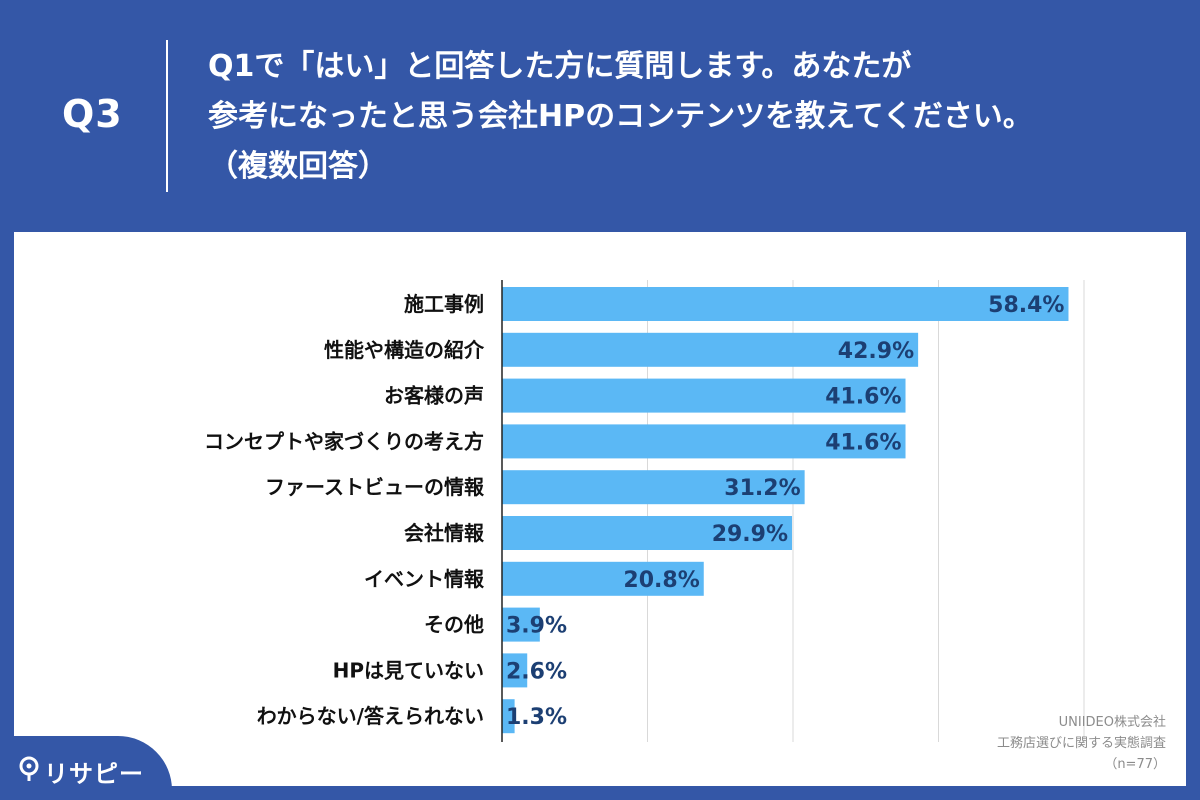 The width and height of the screenshot is (1200, 800). I want to click on category-label: 会社情報, so click(444, 533).